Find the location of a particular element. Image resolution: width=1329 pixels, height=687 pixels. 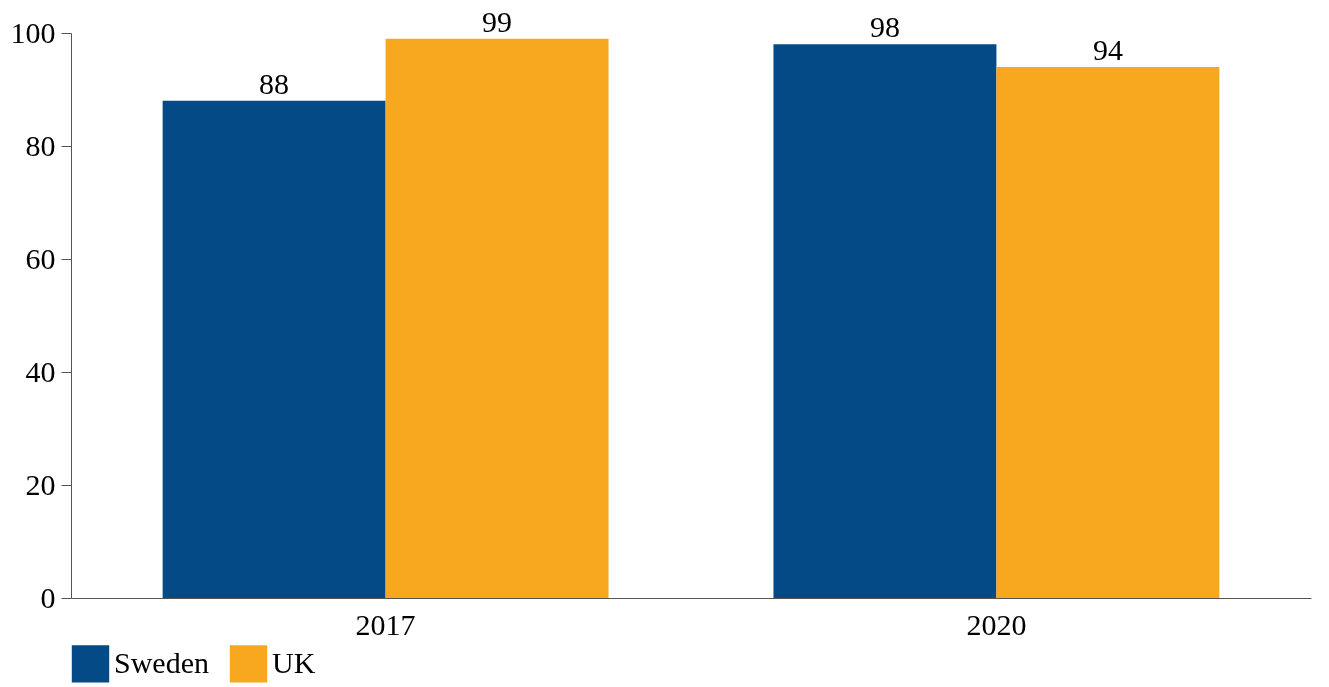

y-tick-label: 80 is located at coordinates (40, 145).